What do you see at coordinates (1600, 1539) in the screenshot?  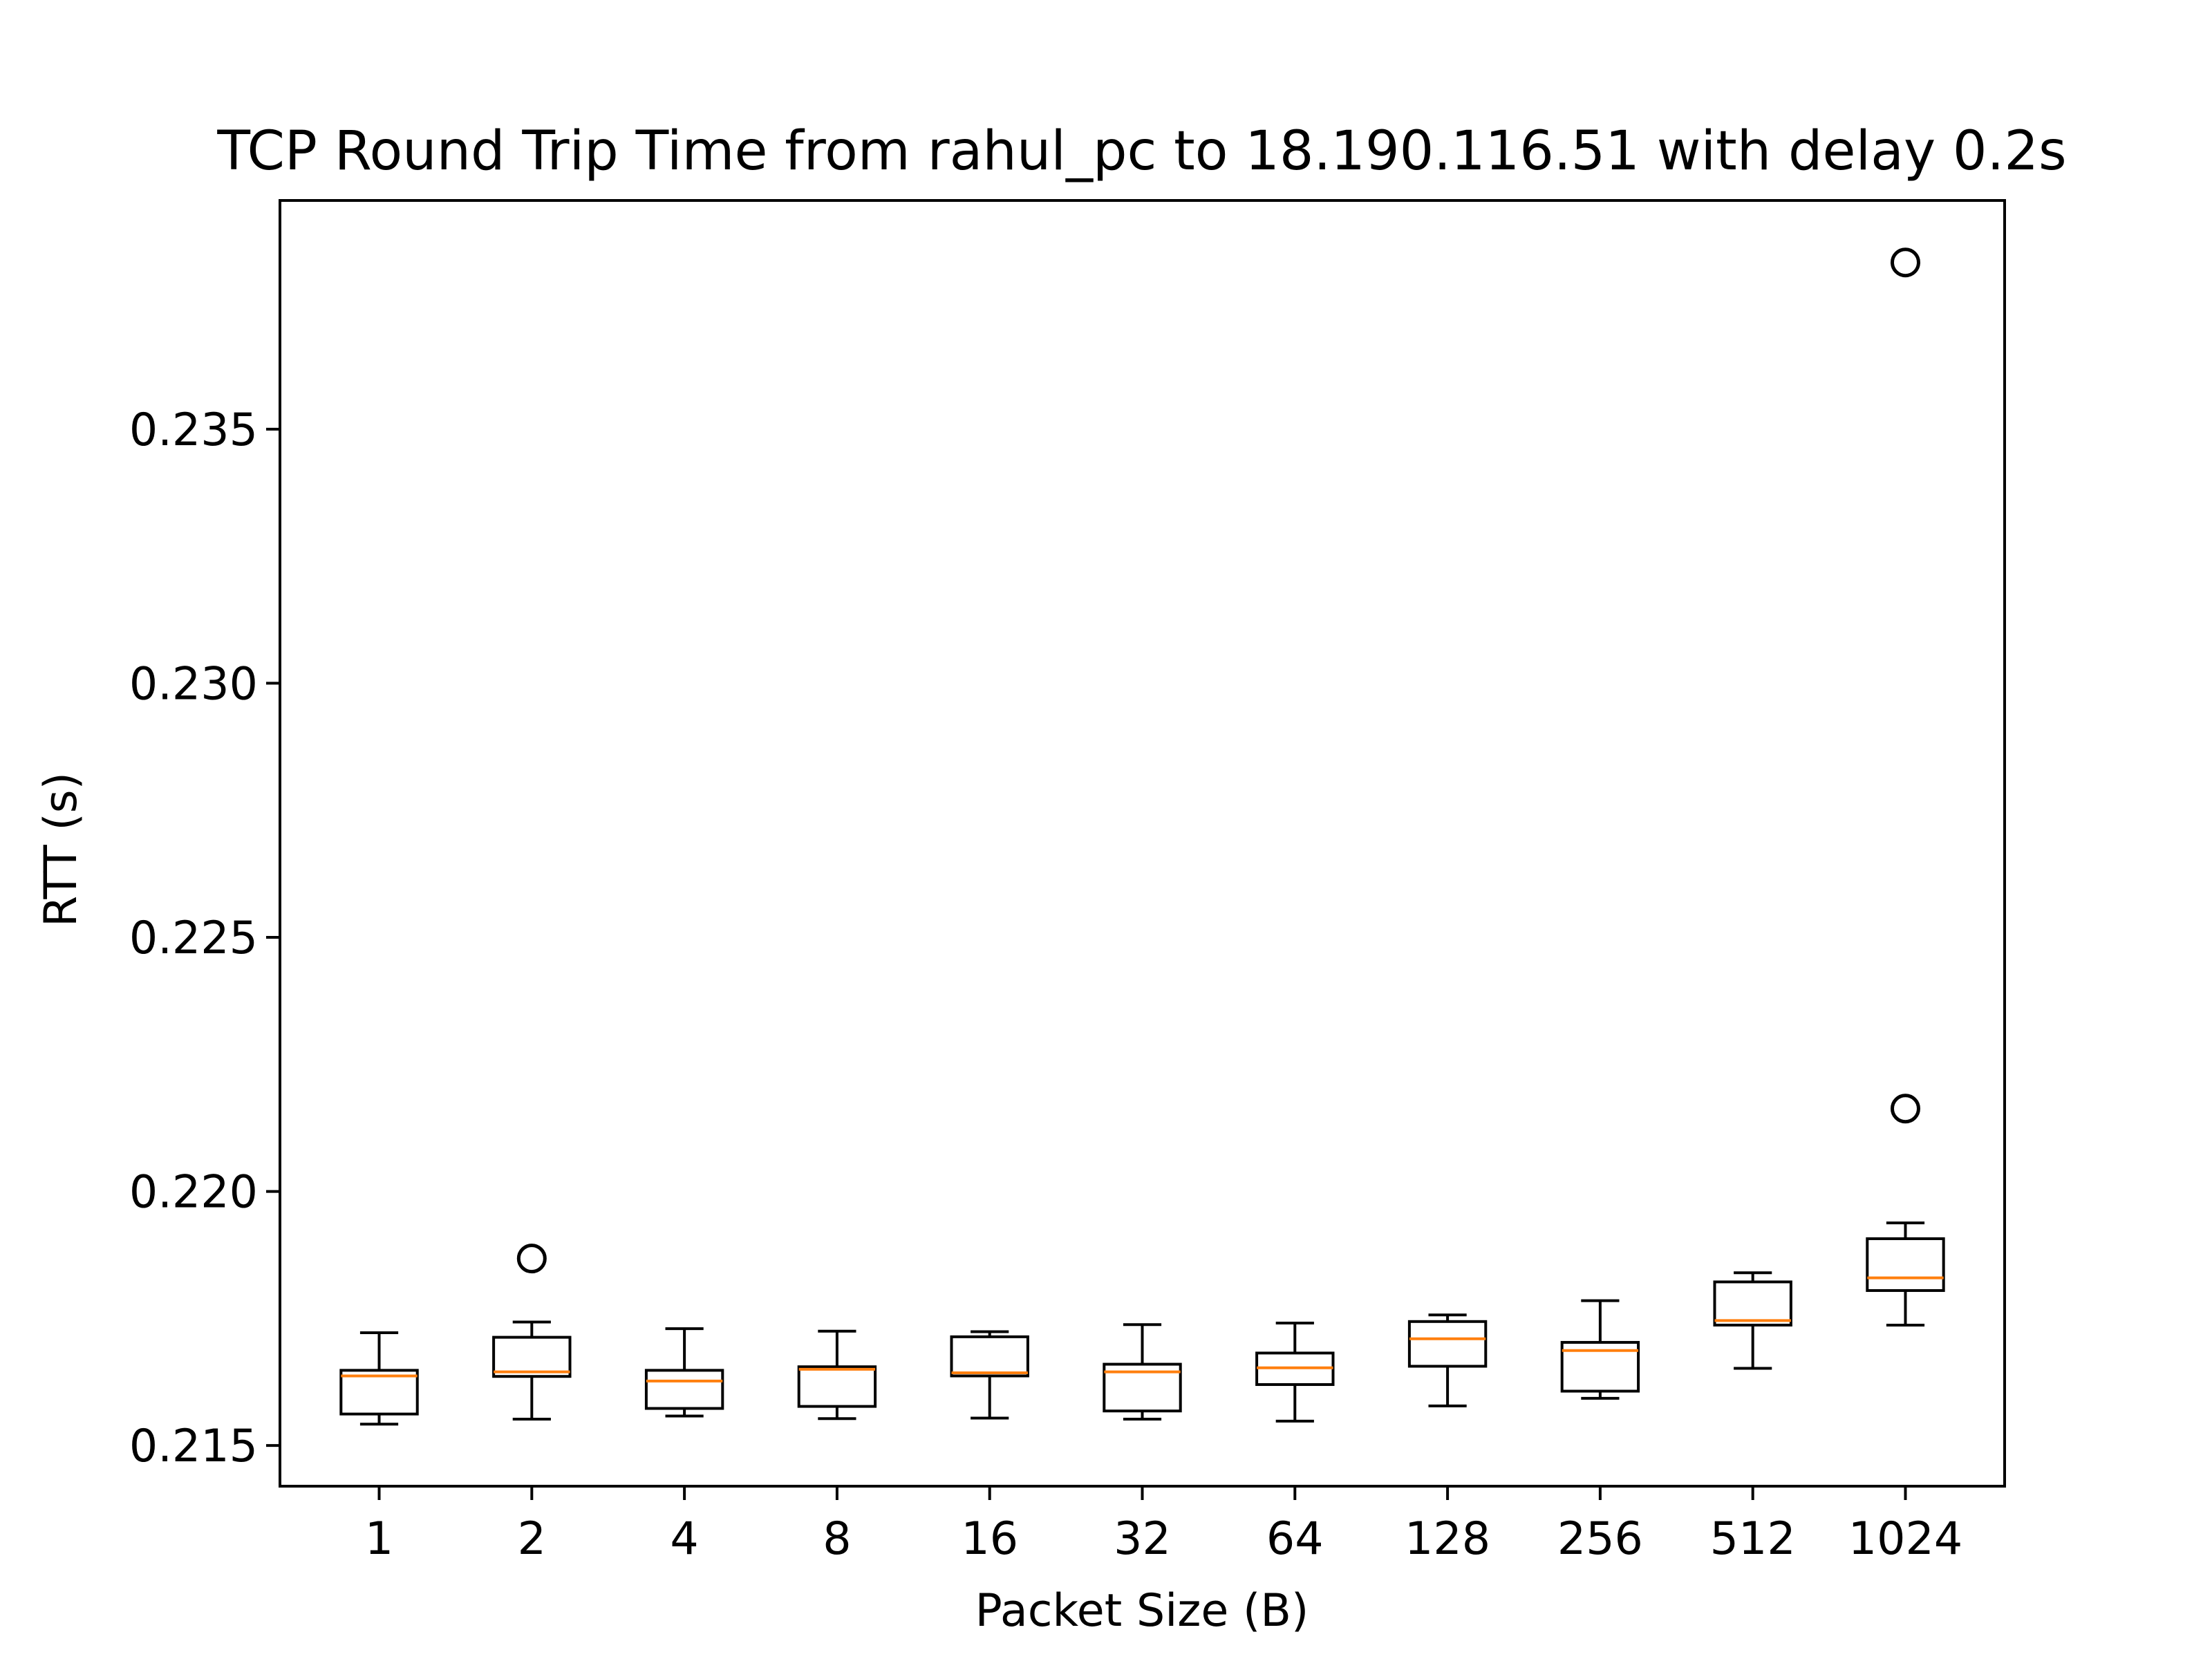 I see `x-tick-label: 256` at bounding box center [1600, 1539].